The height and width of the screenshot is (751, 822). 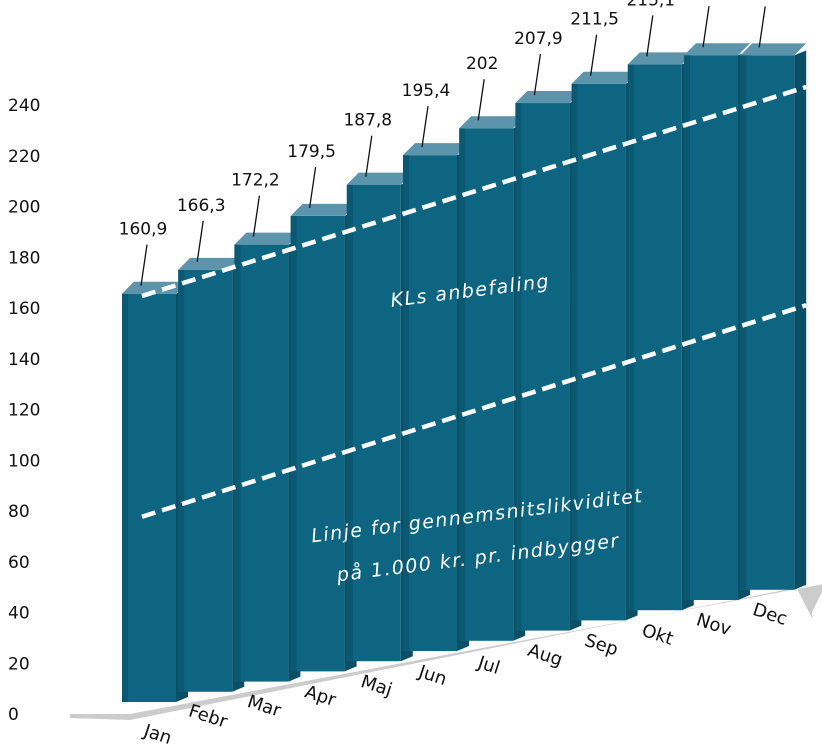 I want to click on bar-okt, so click(x=661, y=331).